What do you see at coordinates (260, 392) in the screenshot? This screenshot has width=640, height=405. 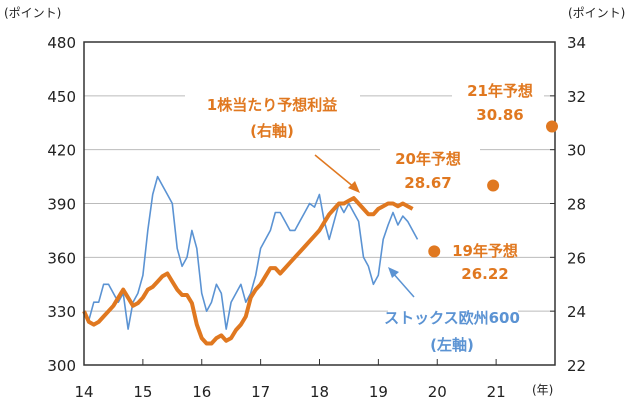 I see `x-tick-label: 17` at bounding box center [260, 392].